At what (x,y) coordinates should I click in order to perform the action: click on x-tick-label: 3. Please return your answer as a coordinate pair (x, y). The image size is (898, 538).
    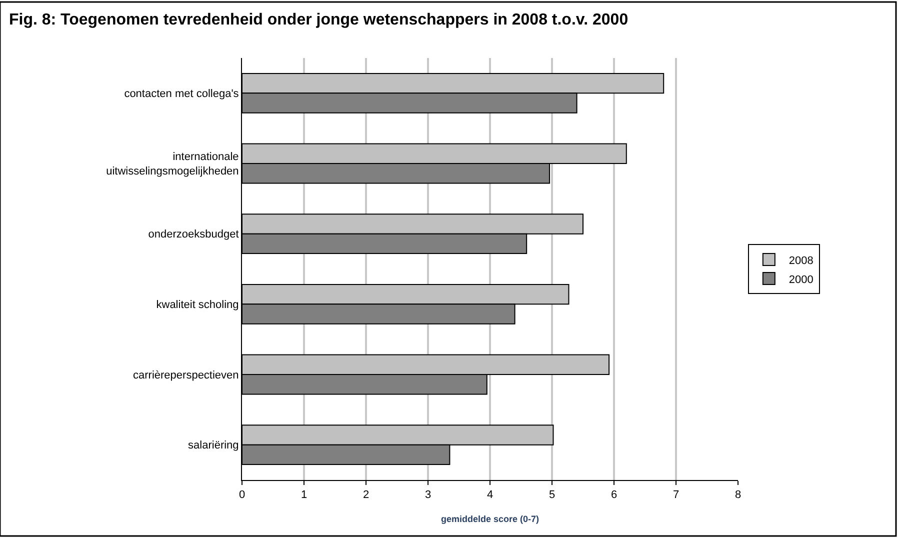
    Looking at the image, I should click on (428, 495).